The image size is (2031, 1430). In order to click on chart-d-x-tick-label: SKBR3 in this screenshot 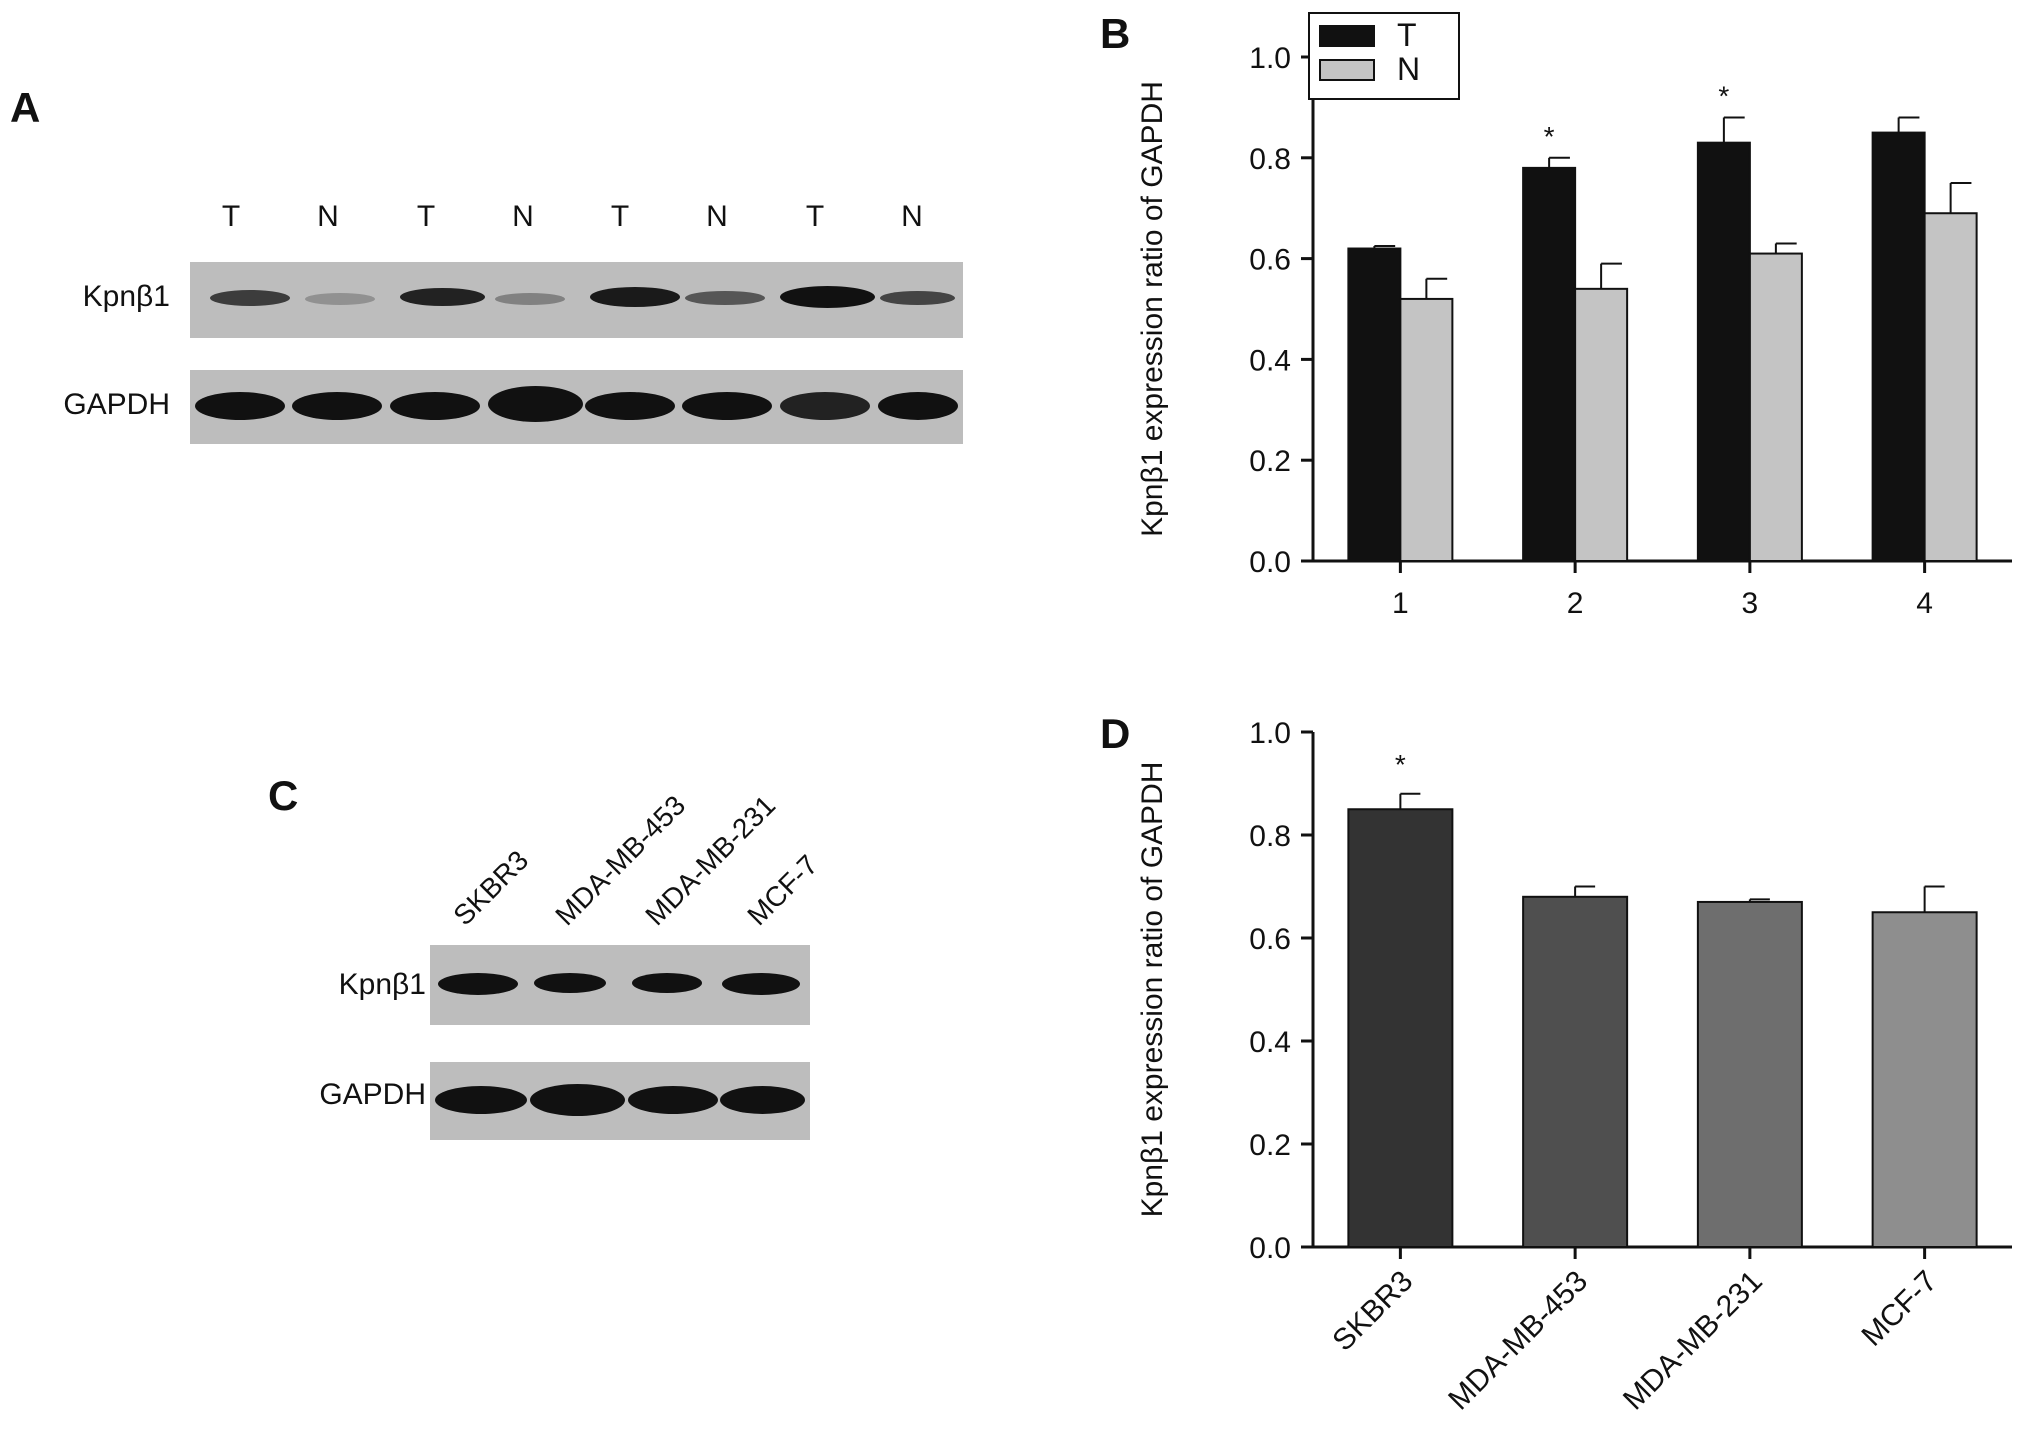, I will do `click(1372, 1311)`.